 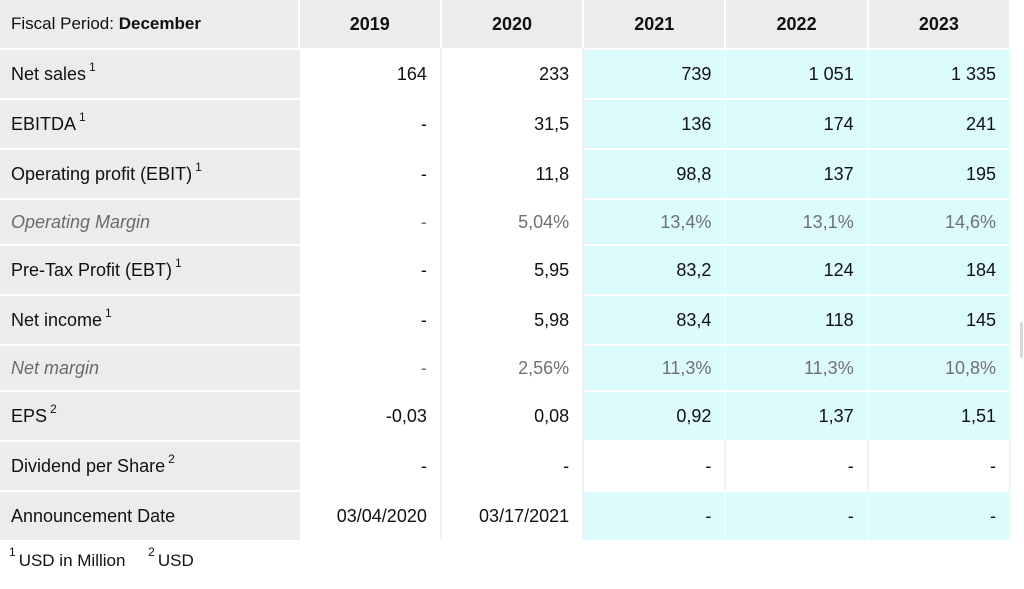 I want to click on estimate-cell: 118, so click(x=797, y=319).